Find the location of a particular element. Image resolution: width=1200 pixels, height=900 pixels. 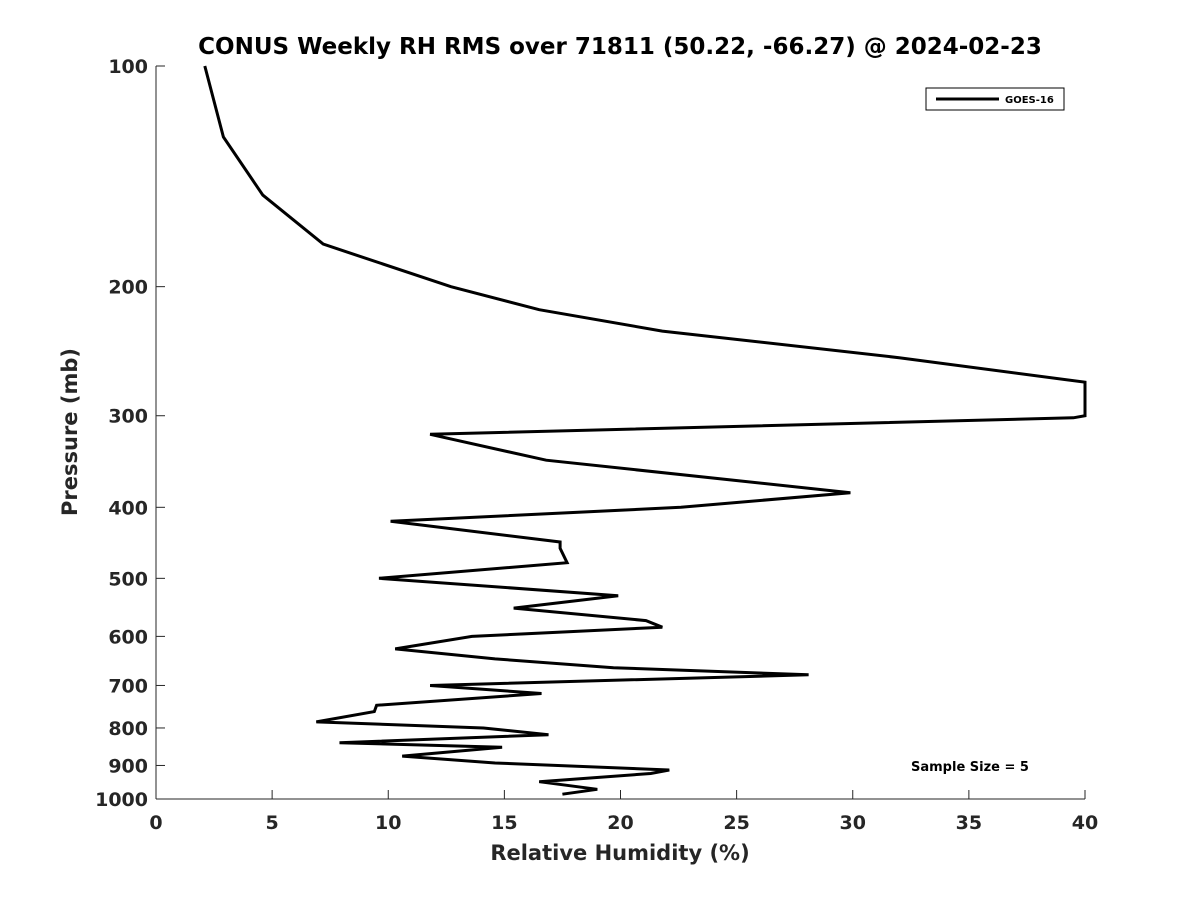

y-tick-label: 400 is located at coordinates (128, 508).